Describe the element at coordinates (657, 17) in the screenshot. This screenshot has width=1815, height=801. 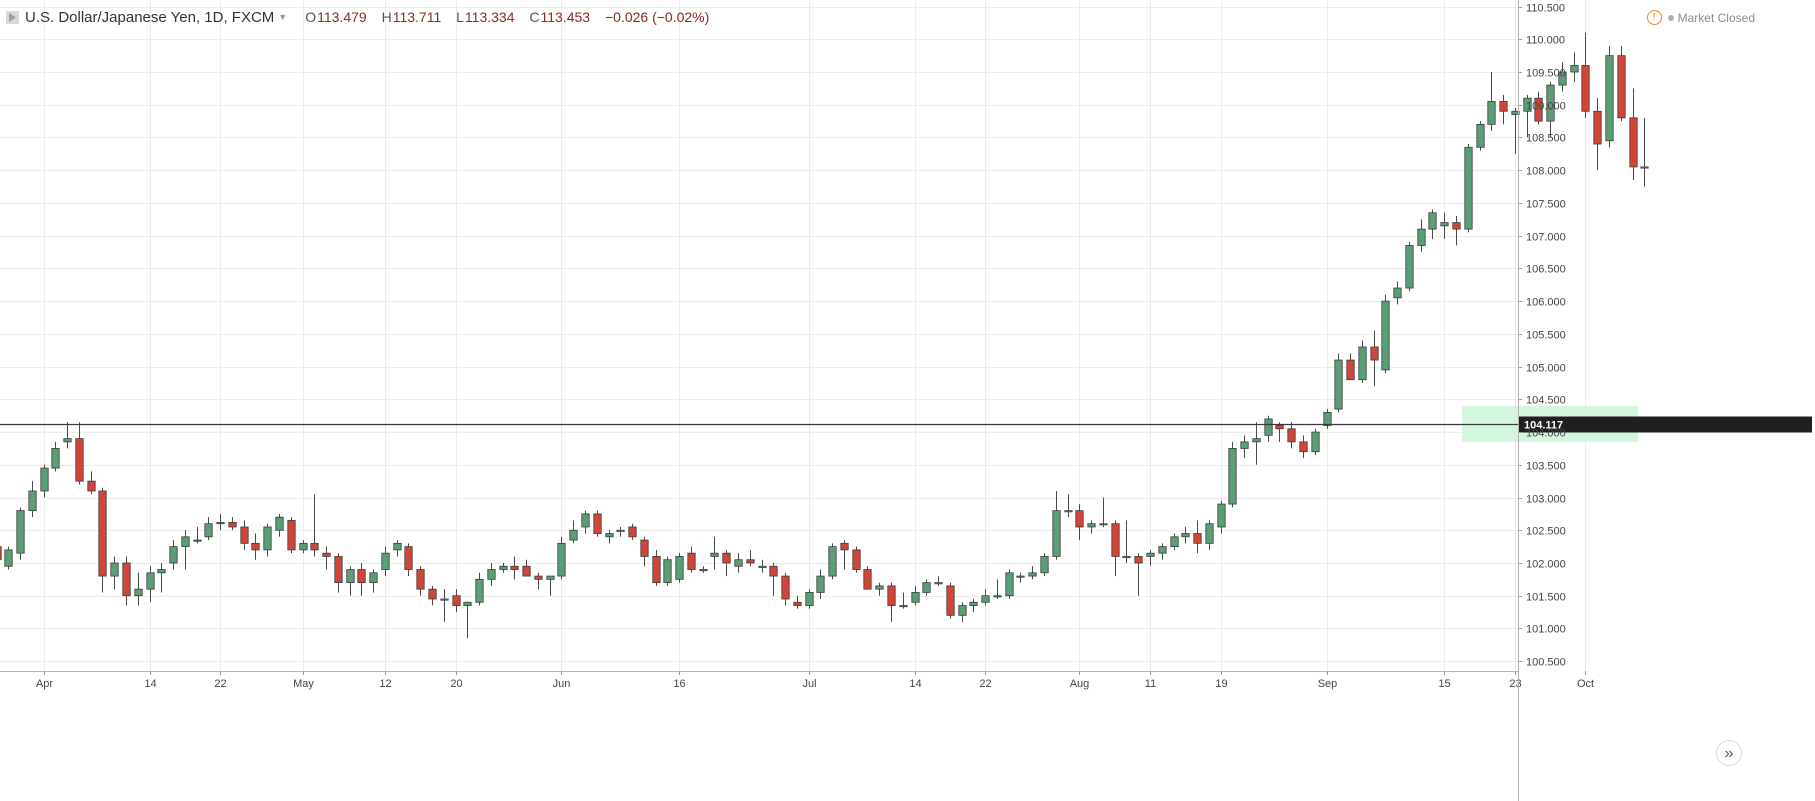
I see `change-value: −0.026 (−0.02%)` at that location.